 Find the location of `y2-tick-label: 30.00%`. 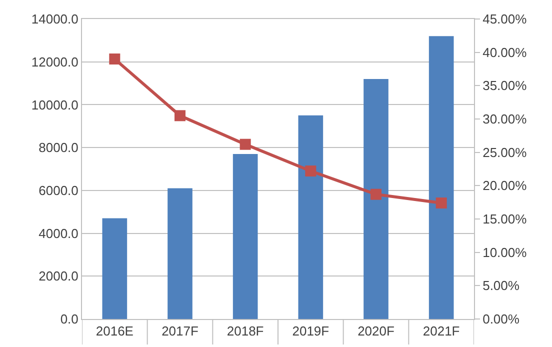

y2-tick-label: 30.00% is located at coordinates (505, 119).